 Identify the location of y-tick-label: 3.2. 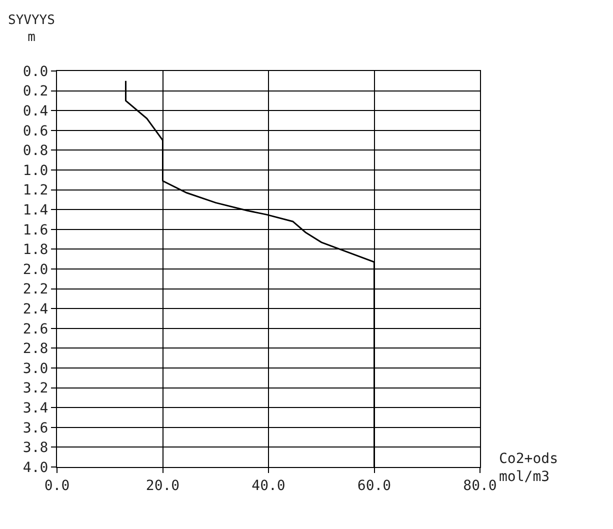
(35, 388).